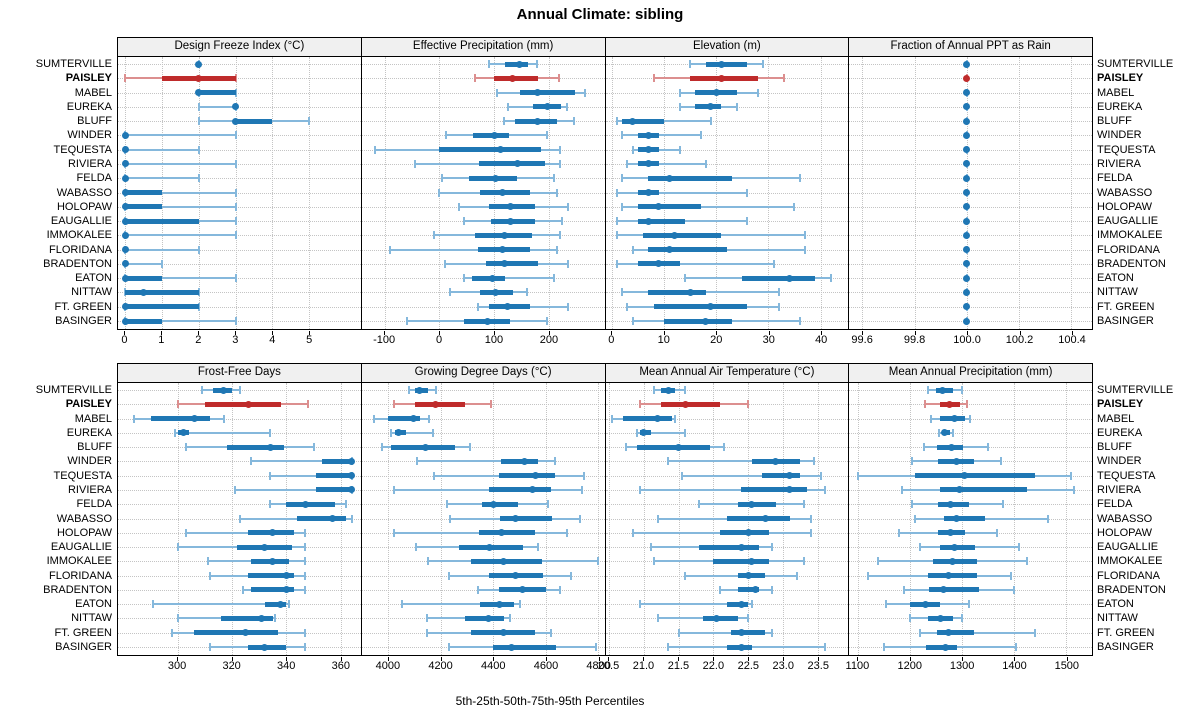 Image resolution: width=1200 pixels, height=725 pixels. What do you see at coordinates (77, 589) in the screenshot?
I see `row-label-left: BRADENTON` at bounding box center [77, 589].